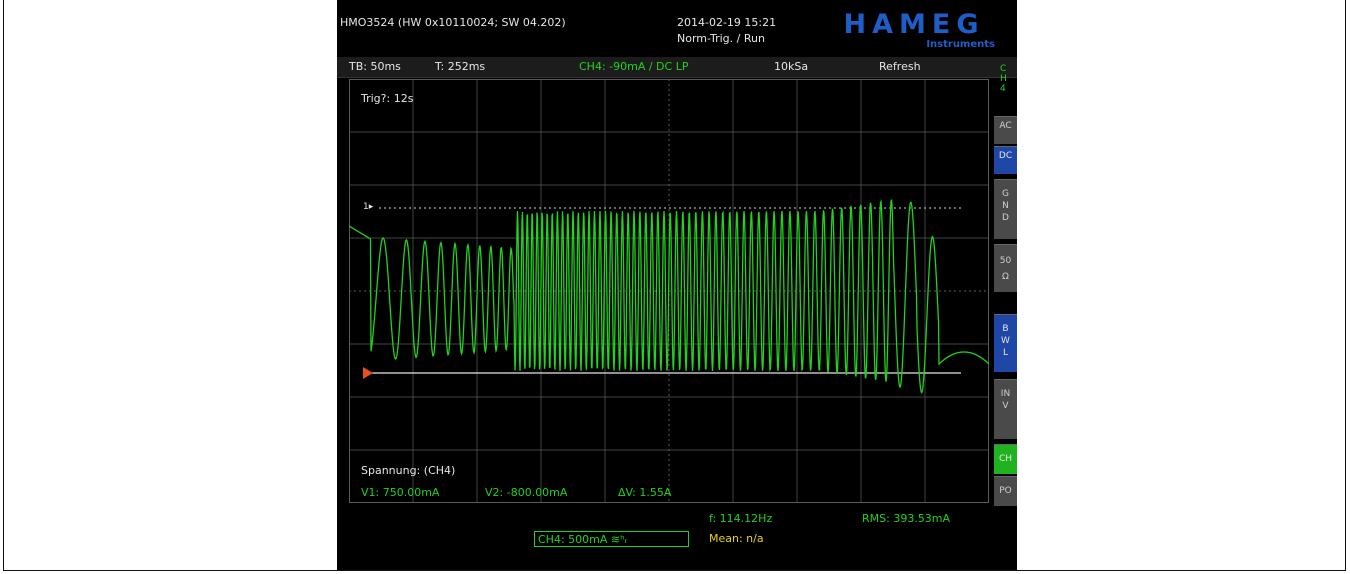 This screenshot has height=574, width=1350. What do you see at coordinates (727, 22) in the screenshot?
I see `datetime: 2014-02-19 15:21` at bounding box center [727, 22].